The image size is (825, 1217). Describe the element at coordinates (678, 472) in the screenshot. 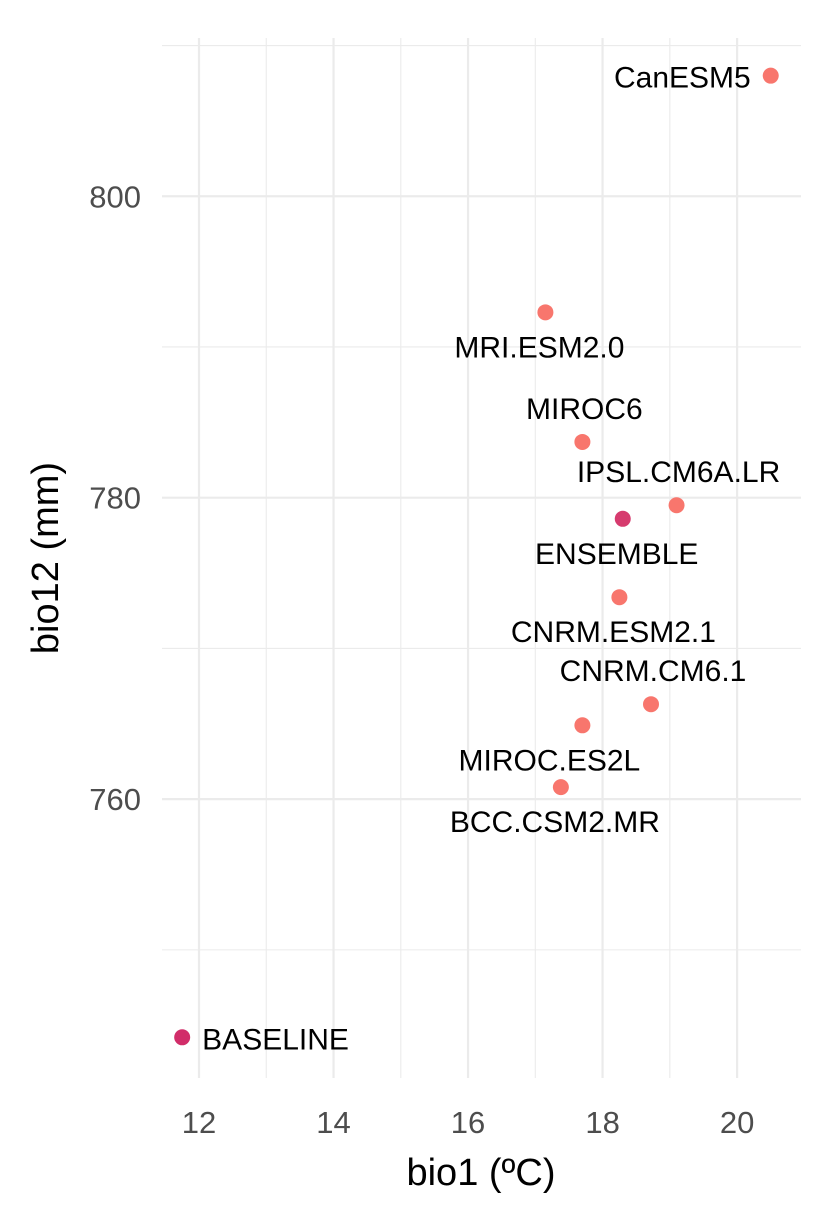

I see `point-label: IPSL.CM6A.LR` at that location.